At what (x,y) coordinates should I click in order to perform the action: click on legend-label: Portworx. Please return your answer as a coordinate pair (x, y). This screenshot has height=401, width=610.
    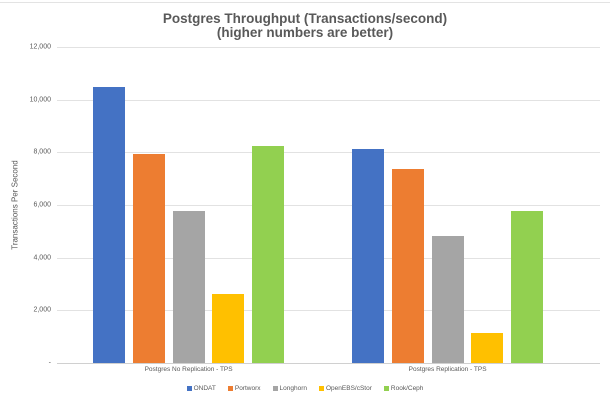
    Looking at the image, I should click on (247, 388).